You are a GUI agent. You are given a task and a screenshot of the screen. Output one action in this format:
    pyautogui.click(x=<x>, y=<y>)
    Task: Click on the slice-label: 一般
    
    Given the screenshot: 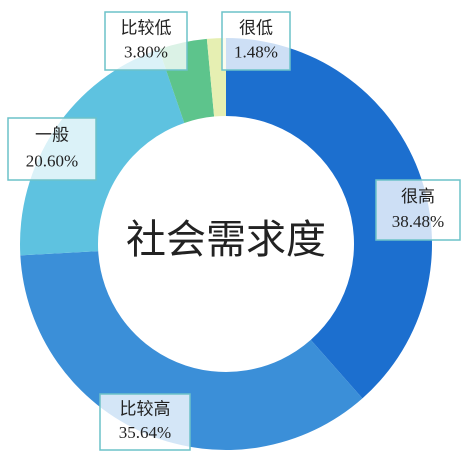 What is the action you would take?
    pyautogui.click(x=52, y=135)
    